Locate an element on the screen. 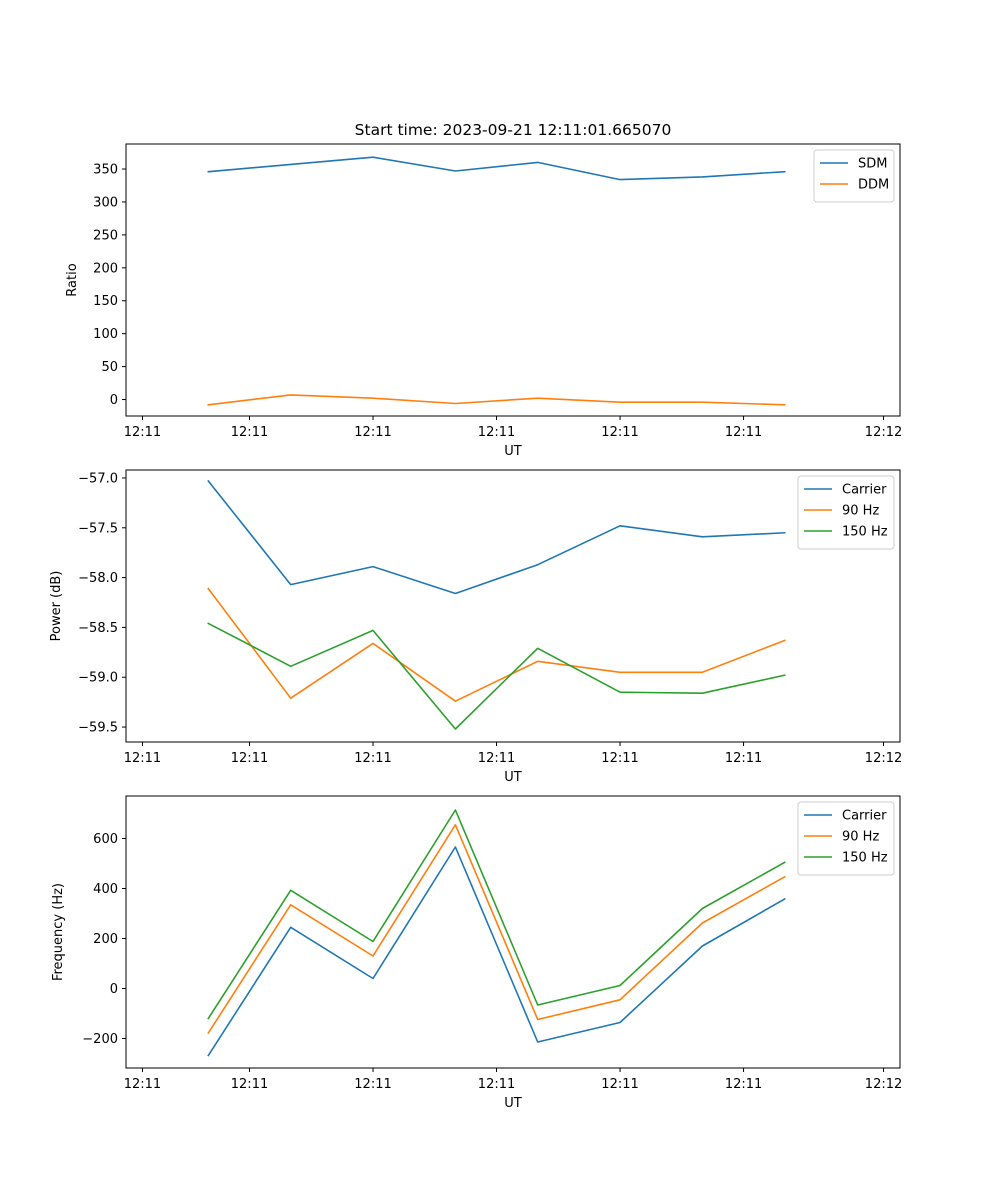 This screenshot has height=1200, width=1000. series-line-ddm is located at coordinates (496, 400).